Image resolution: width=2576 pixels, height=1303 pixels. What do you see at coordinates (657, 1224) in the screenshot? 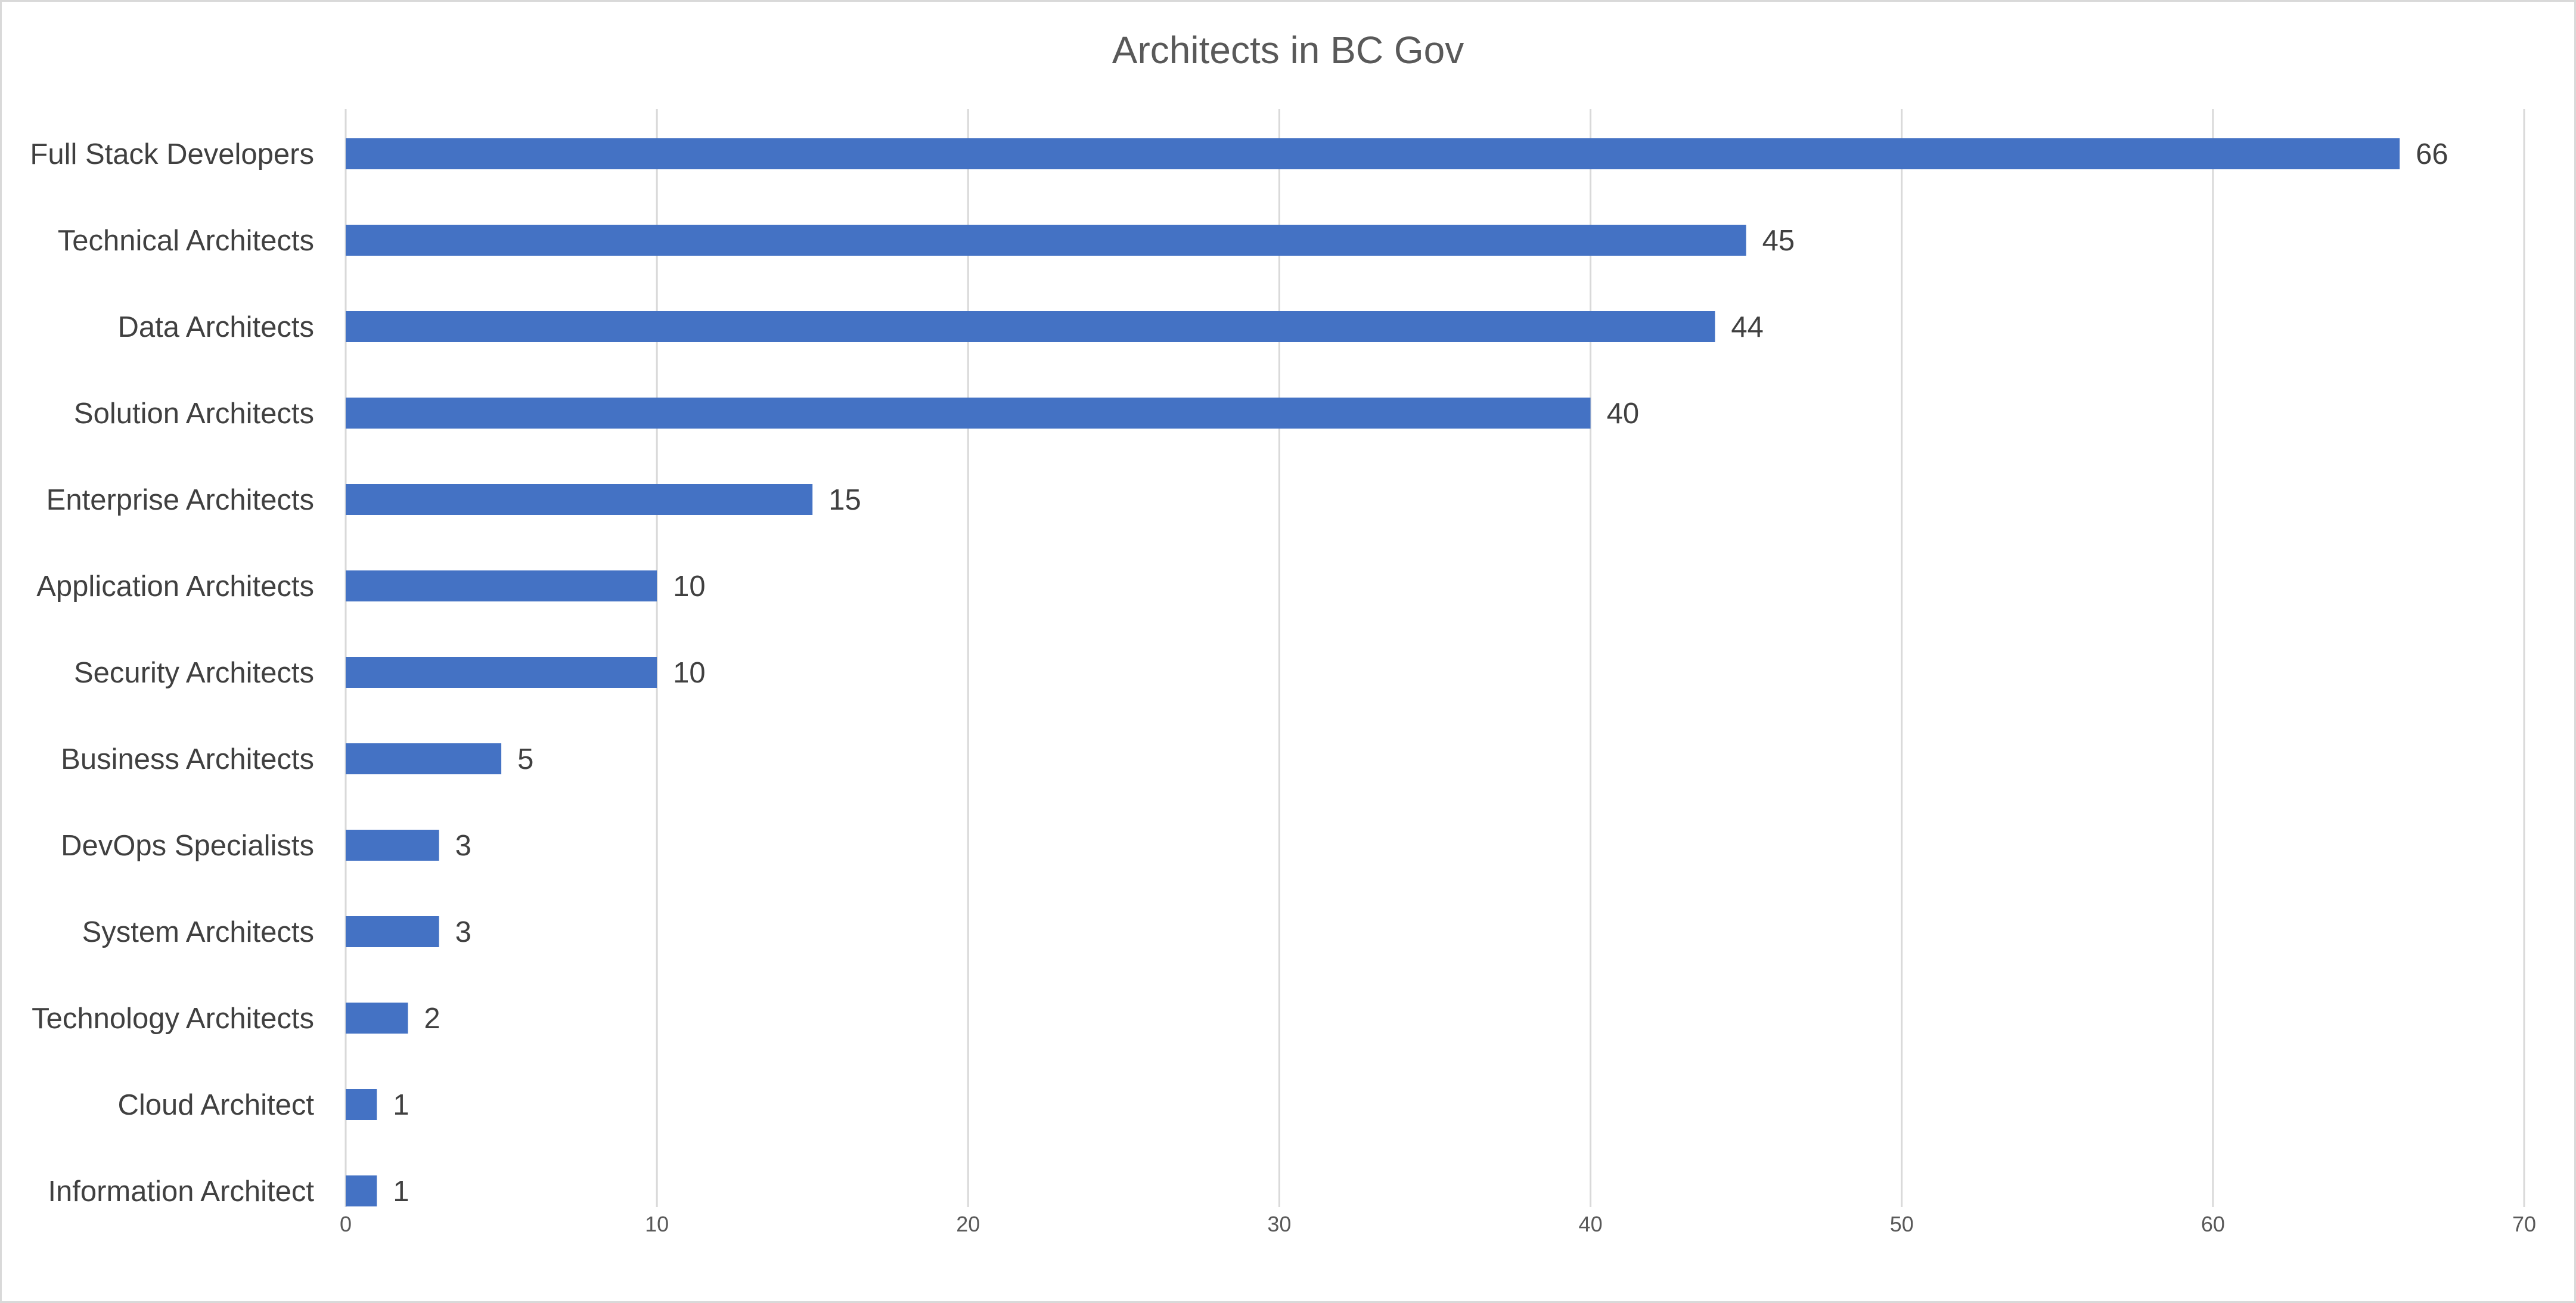
I see `x-tick-label: 10` at bounding box center [657, 1224].